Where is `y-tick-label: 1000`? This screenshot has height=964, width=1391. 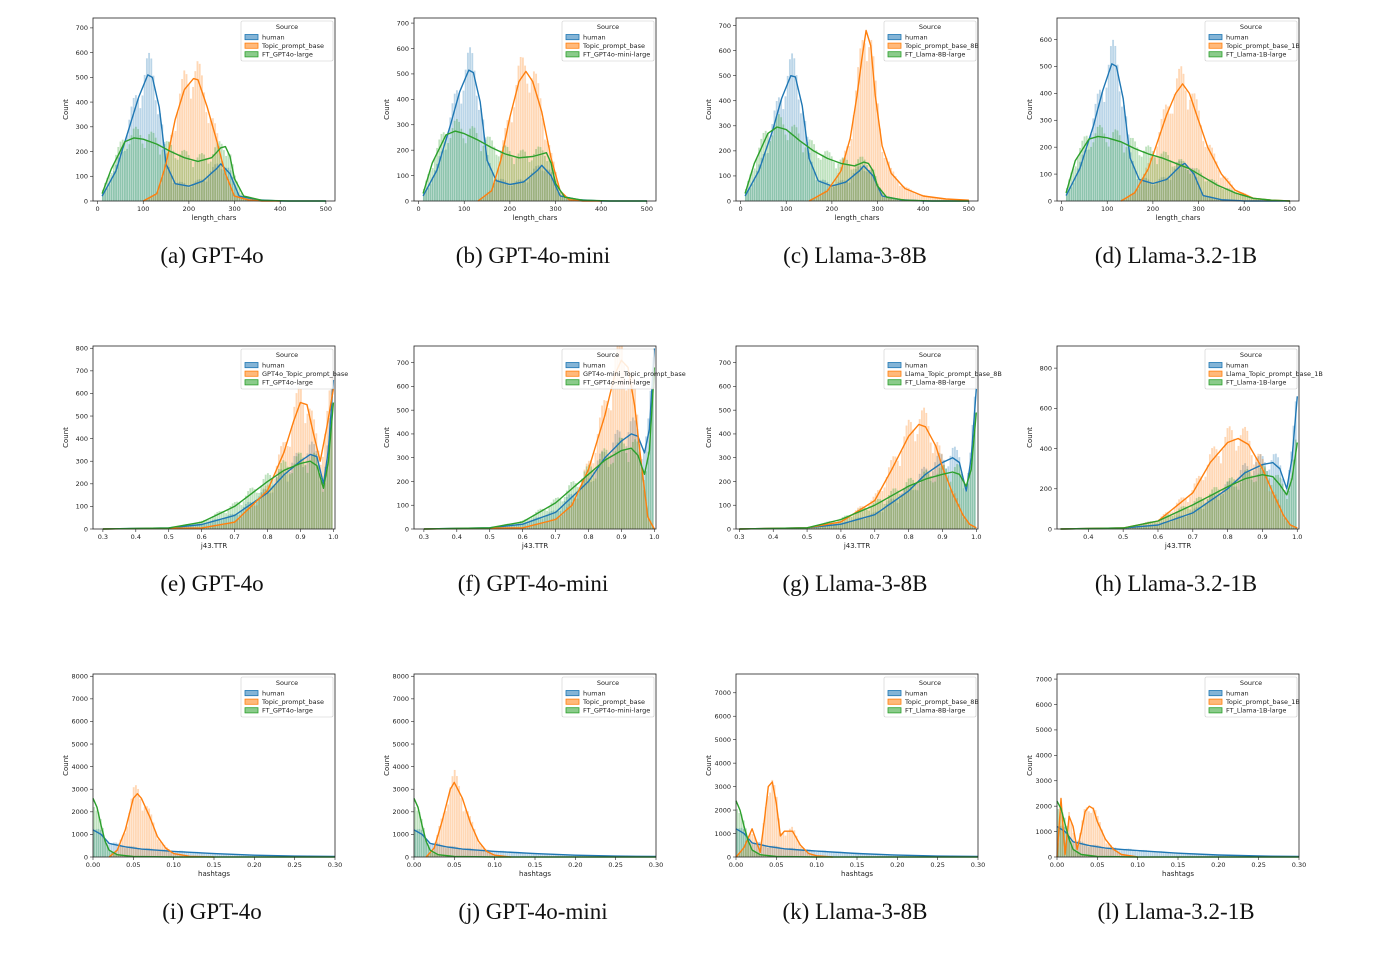 y-tick-label: 1000 is located at coordinates (400, 835).